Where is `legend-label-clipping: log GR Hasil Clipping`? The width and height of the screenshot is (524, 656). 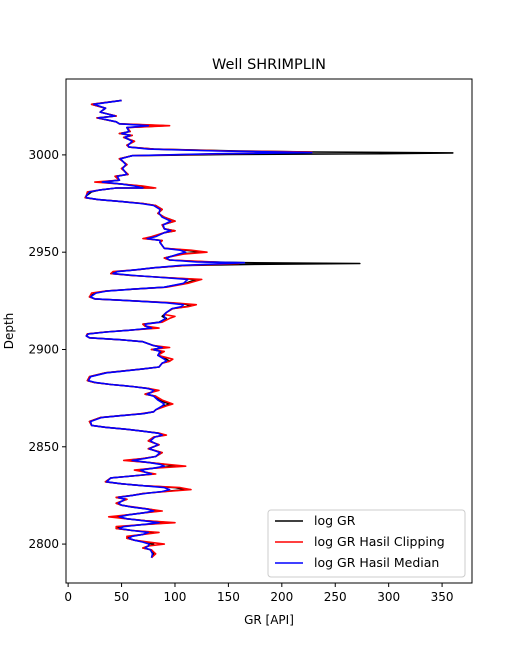 legend-label-clipping: log GR Hasil Clipping is located at coordinates (379, 541).